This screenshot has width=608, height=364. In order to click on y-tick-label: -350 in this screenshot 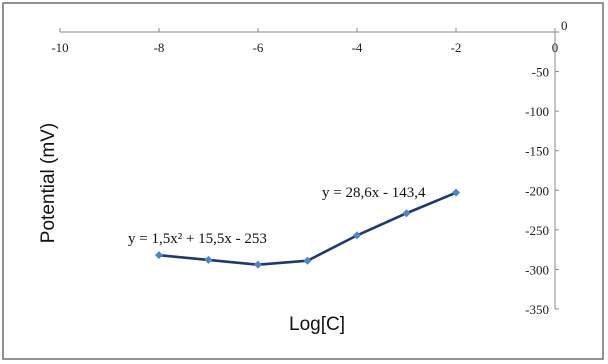, I will do `click(537, 309)`.